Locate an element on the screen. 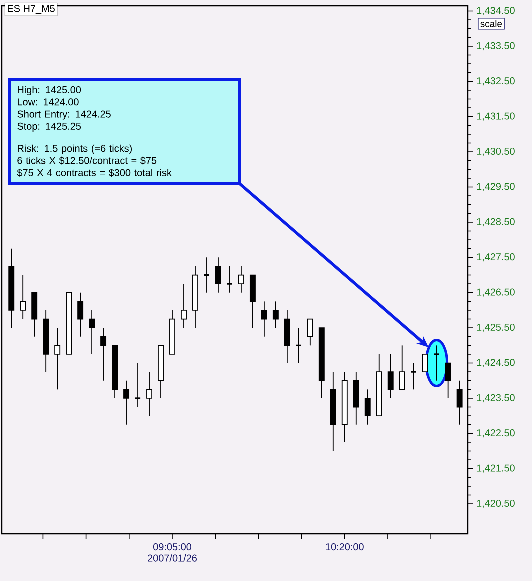  y-tick-label: 1,432.50 is located at coordinates (496, 82).